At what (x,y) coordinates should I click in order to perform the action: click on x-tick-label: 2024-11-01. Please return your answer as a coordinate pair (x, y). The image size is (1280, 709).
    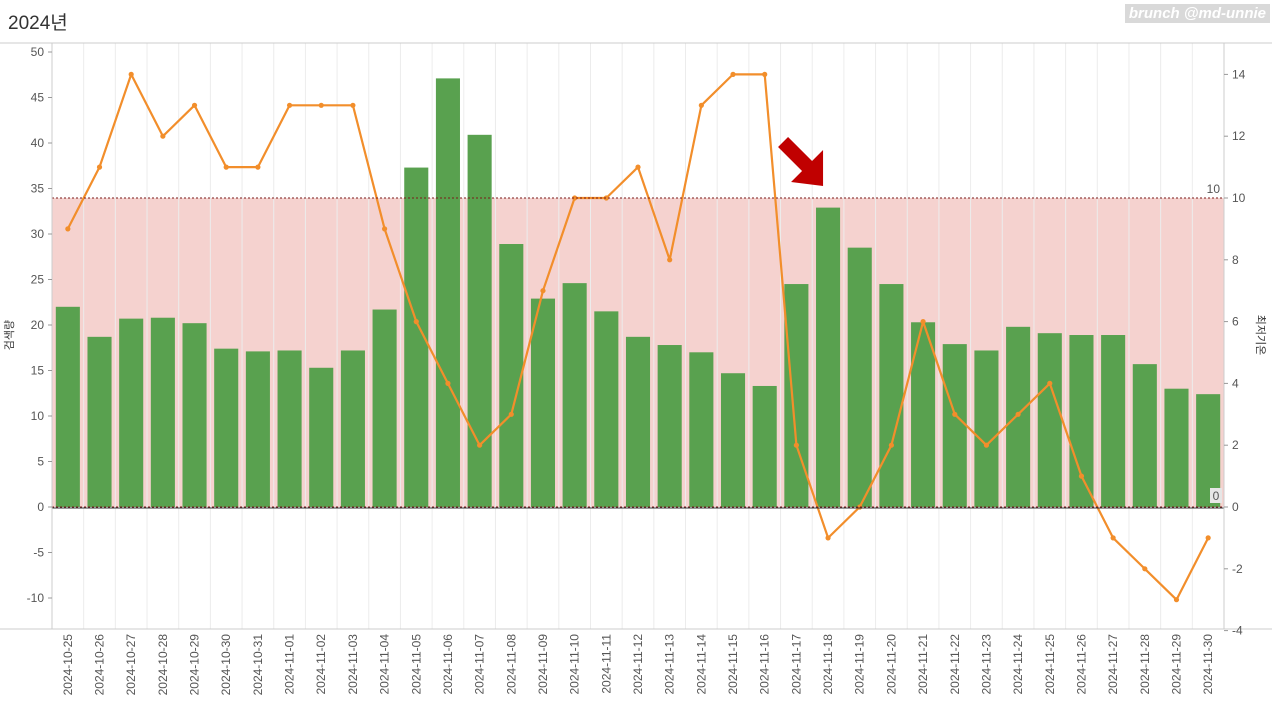
    Looking at the image, I should click on (290, 664).